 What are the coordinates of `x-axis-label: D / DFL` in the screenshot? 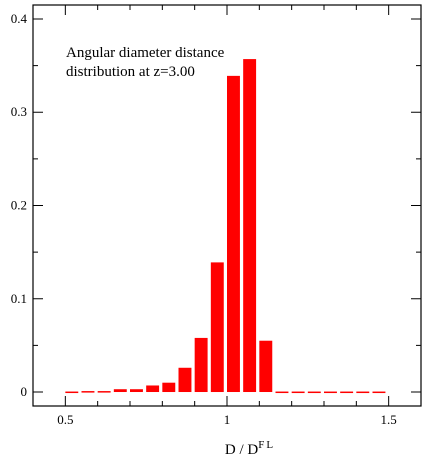 It's located at (250, 448).